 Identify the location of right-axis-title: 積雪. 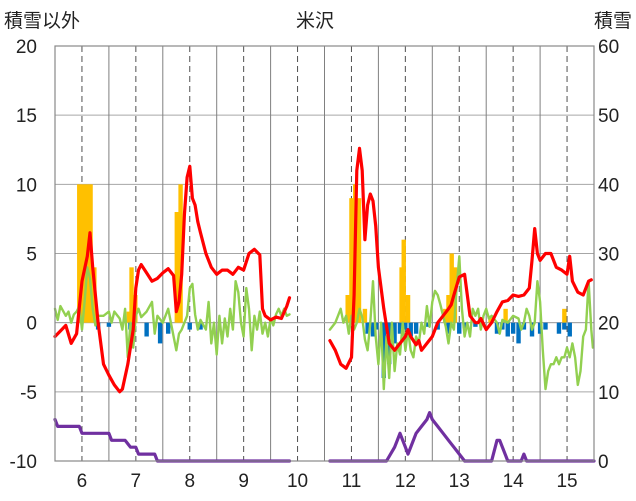
(612, 21).